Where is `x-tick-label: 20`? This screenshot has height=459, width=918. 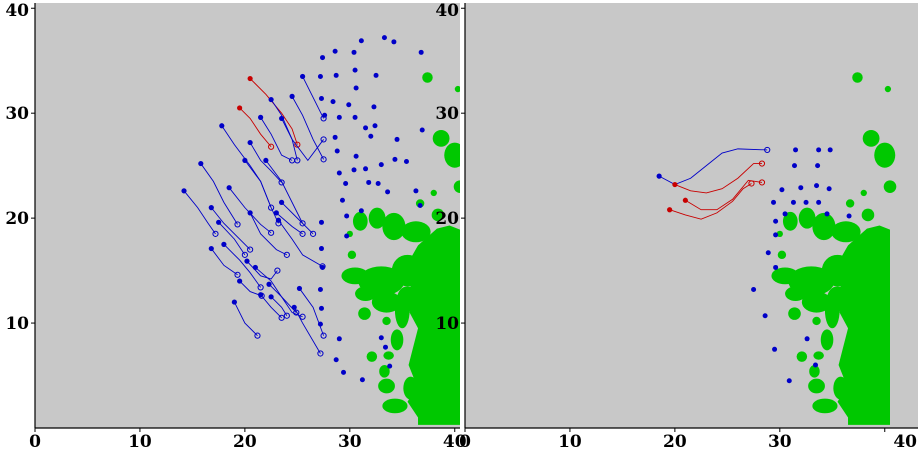
x-tick-label: 20 is located at coordinates (675, 442).